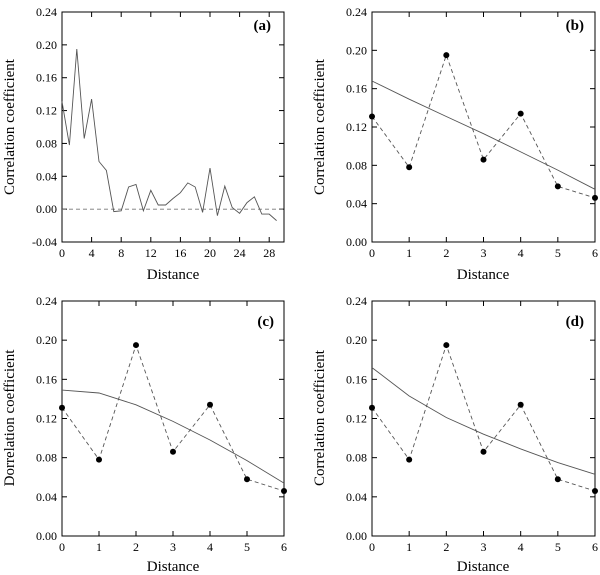  Describe the element at coordinates (180, 253) in the screenshot. I see `x-tick-label: 16` at that location.